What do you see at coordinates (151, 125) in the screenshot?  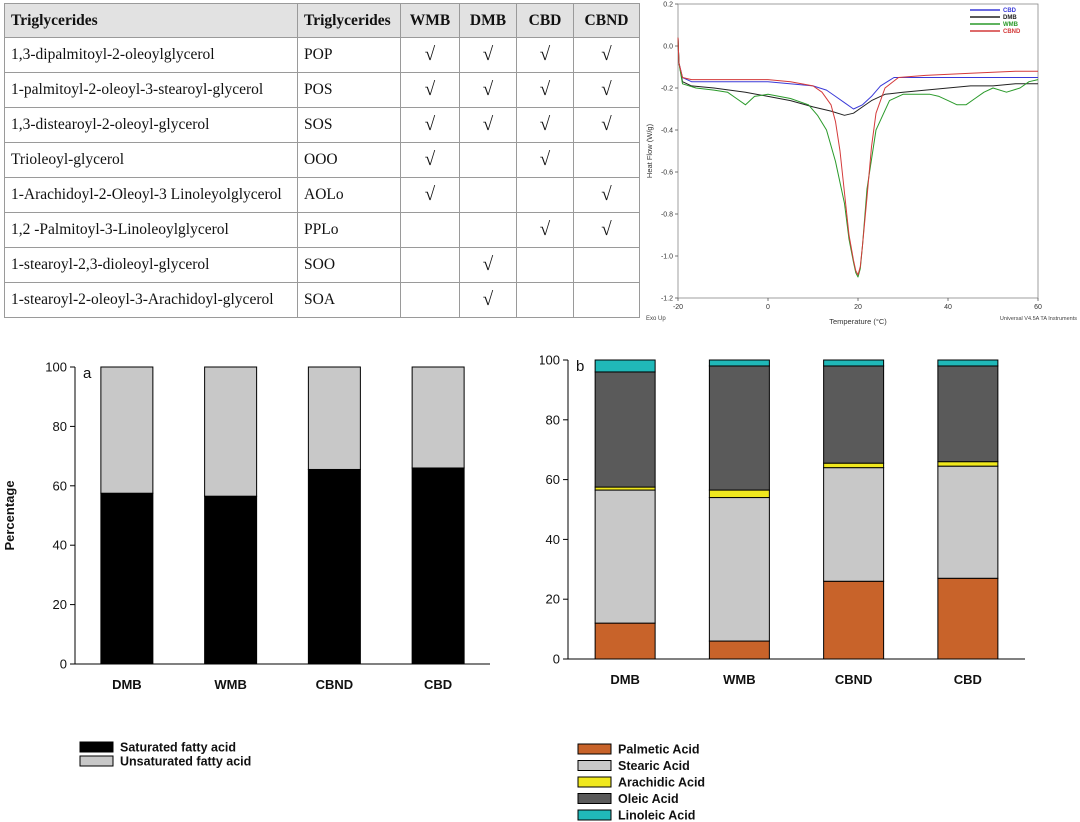 I see `triglyceride-name-cell: 1,3-distearoyl-2-oleoyl-glycerol` at bounding box center [151, 125].